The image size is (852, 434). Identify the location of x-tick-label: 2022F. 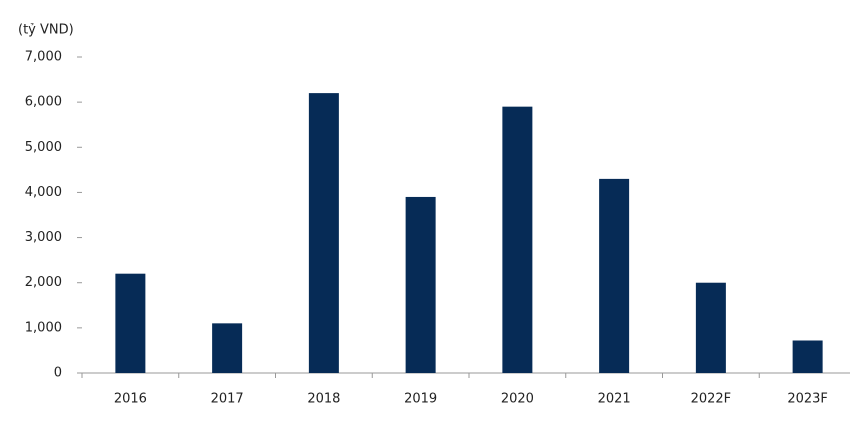
(711, 399).